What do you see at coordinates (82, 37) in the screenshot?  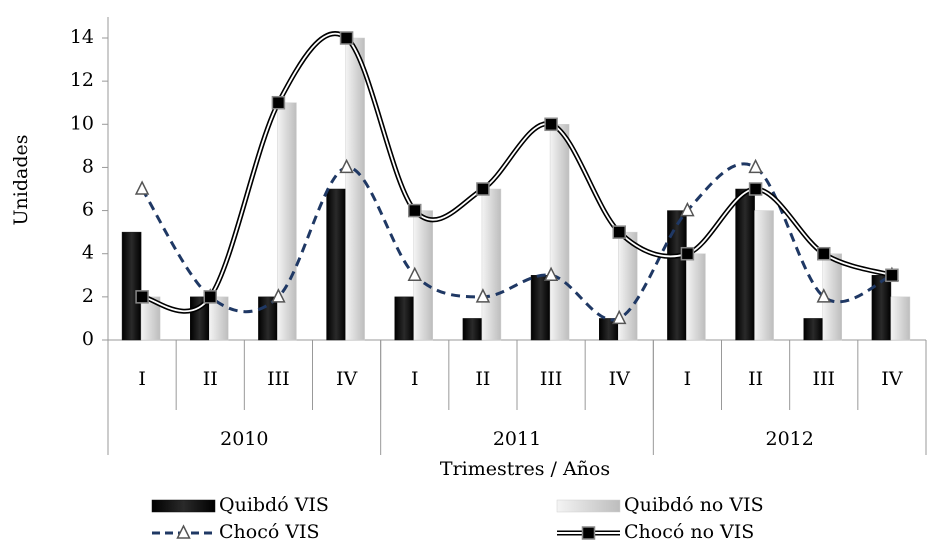 I see `y-tick-label: 14` at bounding box center [82, 37].